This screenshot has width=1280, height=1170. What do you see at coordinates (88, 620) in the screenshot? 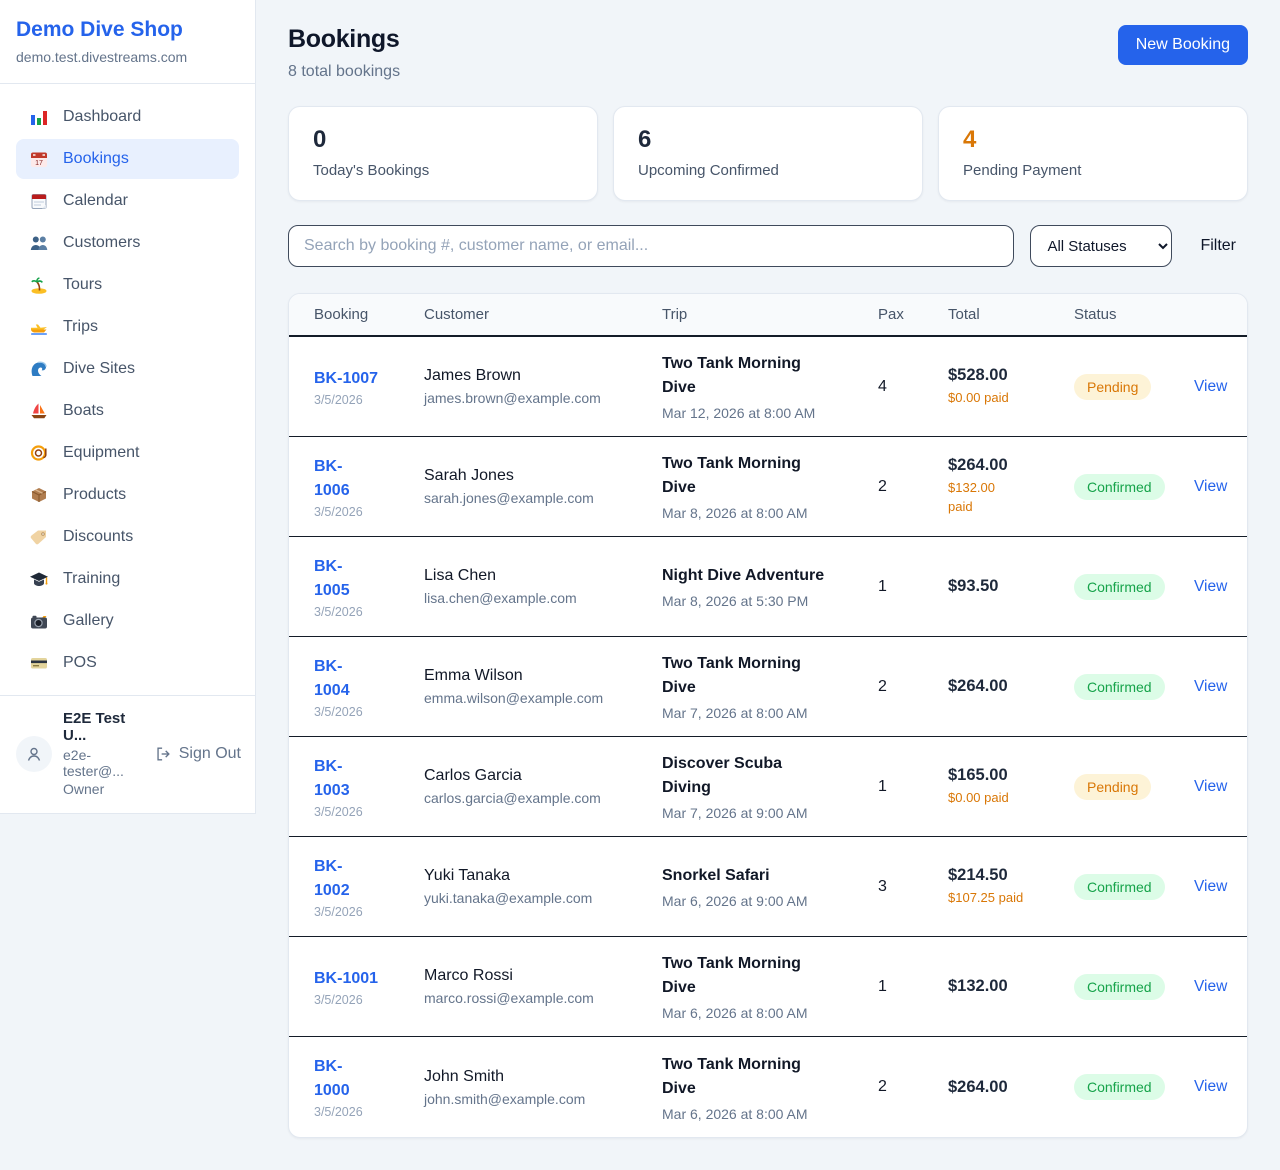
I see `sidebar-item-label: Gallery` at bounding box center [88, 620].